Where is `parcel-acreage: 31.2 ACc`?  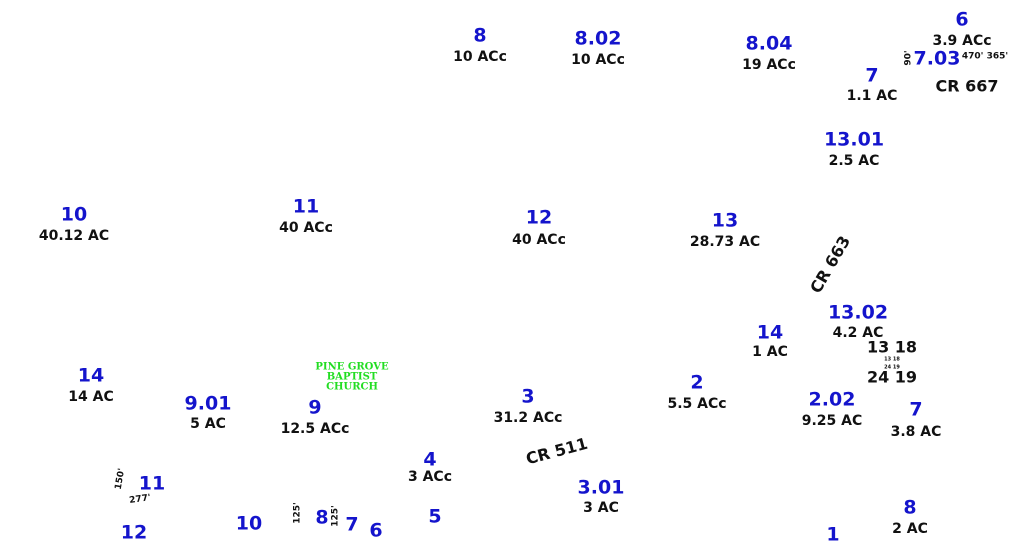 parcel-acreage: 31.2 ACc is located at coordinates (528, 418).